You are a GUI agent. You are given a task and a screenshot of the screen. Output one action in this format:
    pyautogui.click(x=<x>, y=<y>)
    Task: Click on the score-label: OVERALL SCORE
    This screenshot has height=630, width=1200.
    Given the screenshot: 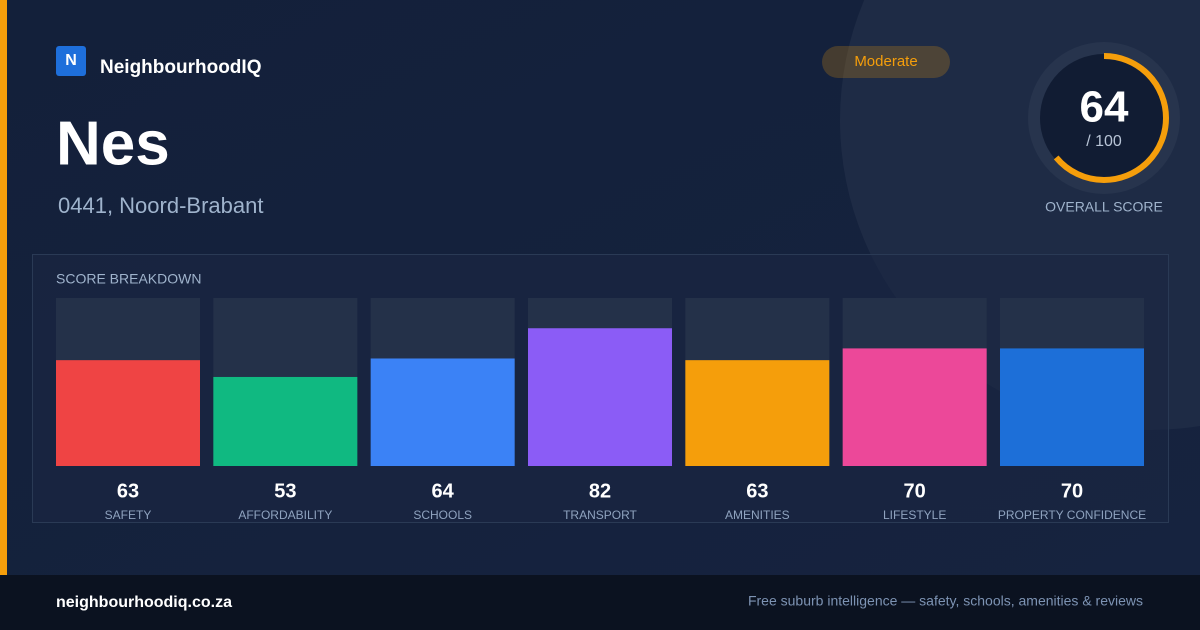 What is the action you would take?
    pyautogui.click(x=1104, y=207)
    